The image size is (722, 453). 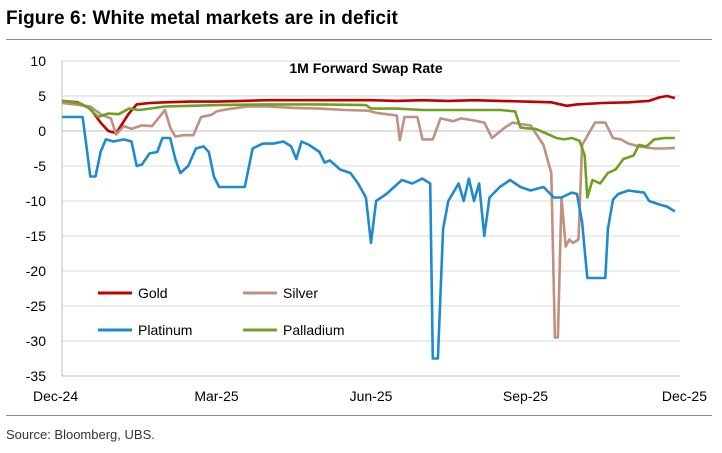 What do you see at coordinates (368, 114) in the screenshot?
I see `series-line-gold` at bounding box center [368, 114].